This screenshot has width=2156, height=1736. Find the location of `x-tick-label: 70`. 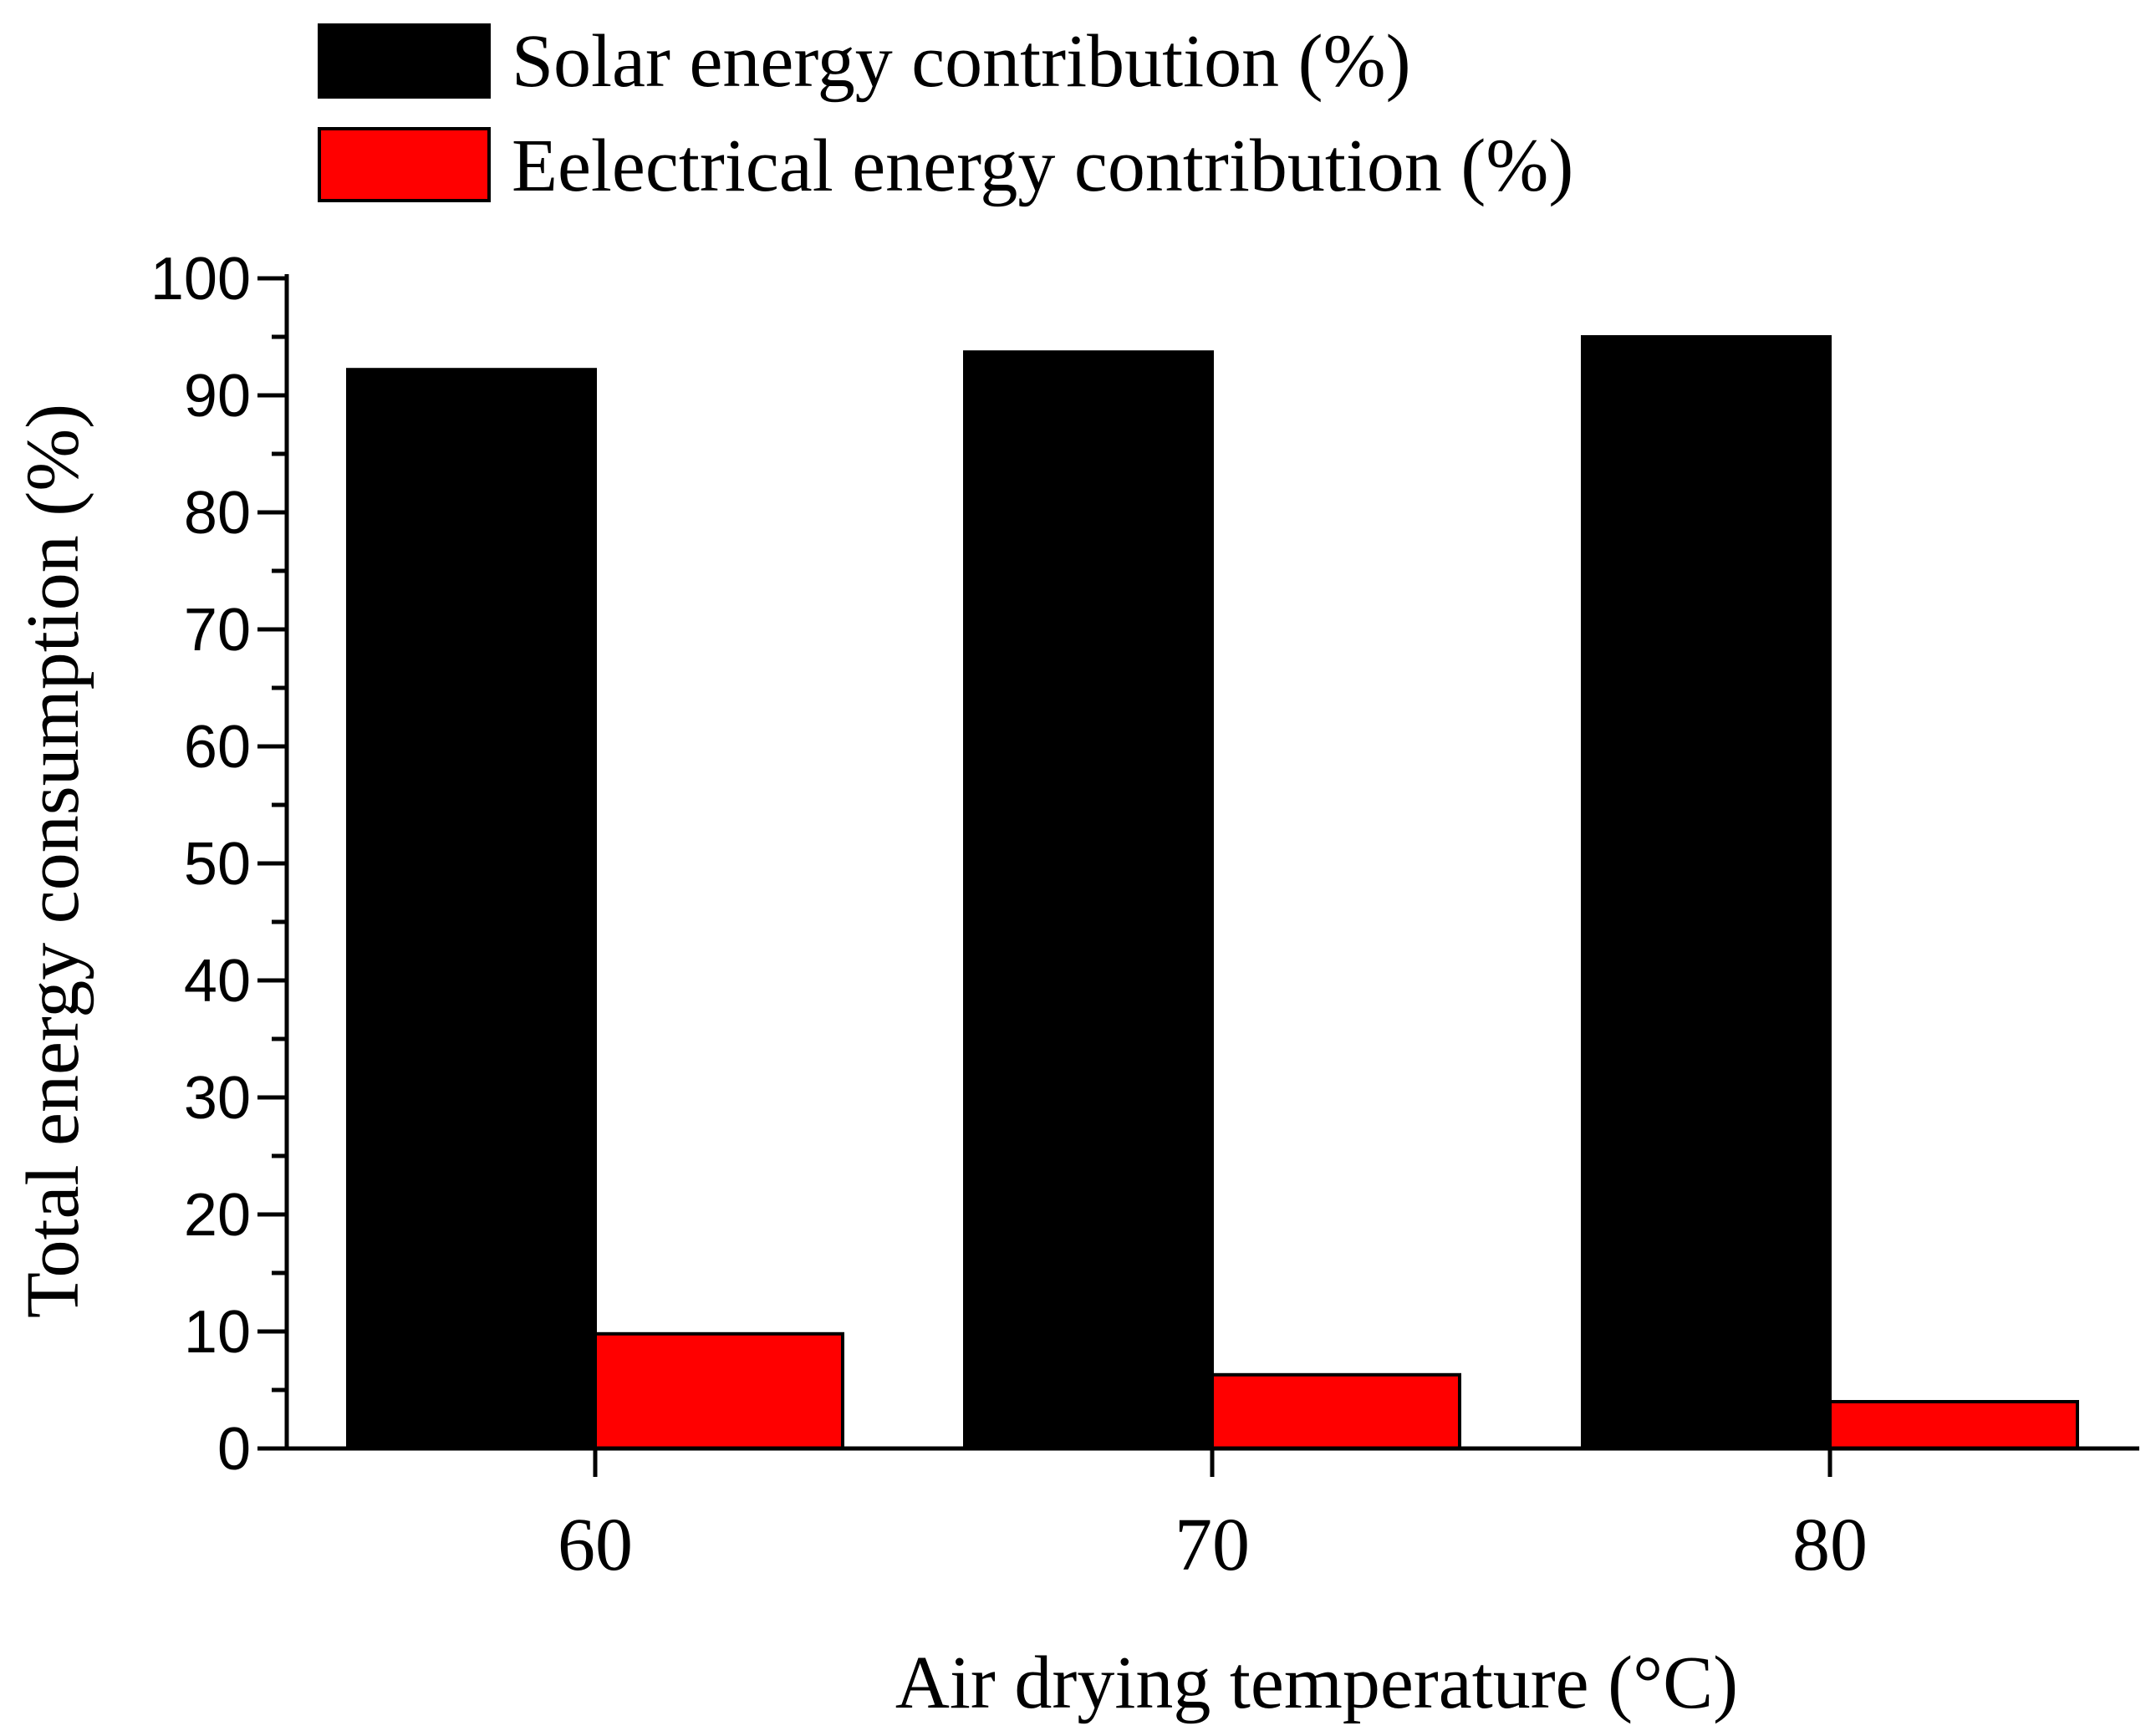

x-tick-label: 70 is located at coordinates (1212, 1545).